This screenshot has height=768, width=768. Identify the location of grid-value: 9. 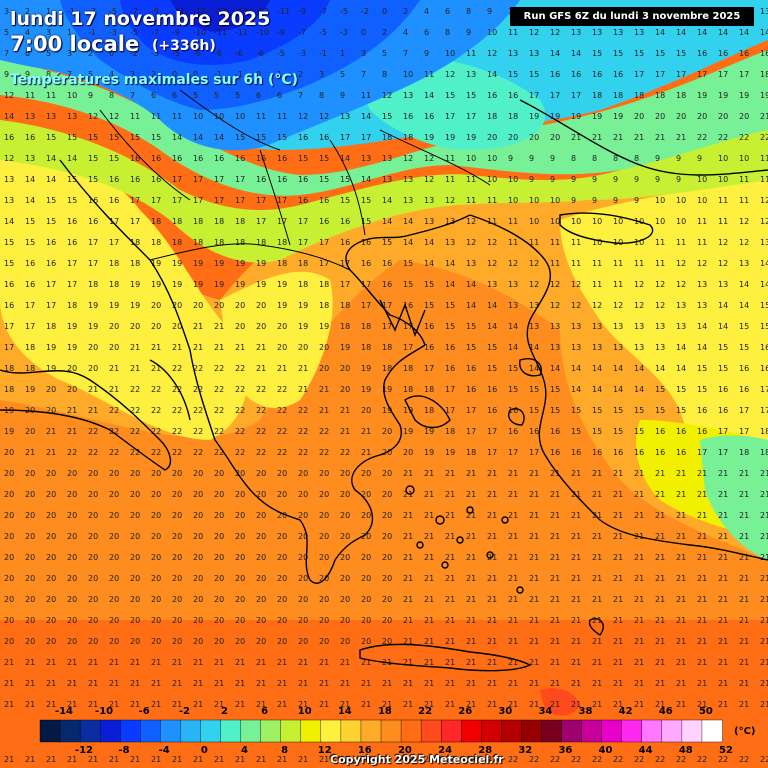
(657, 158).